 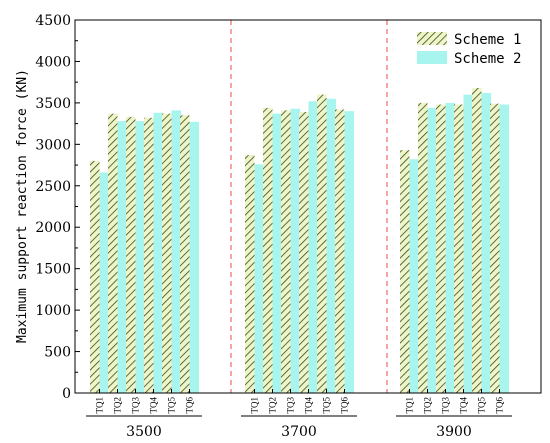 What do you see at coordinates (176, 252) in the screenshot?
I see `bar-scheme2-3500-tq5` at bounding box center [176, 252].